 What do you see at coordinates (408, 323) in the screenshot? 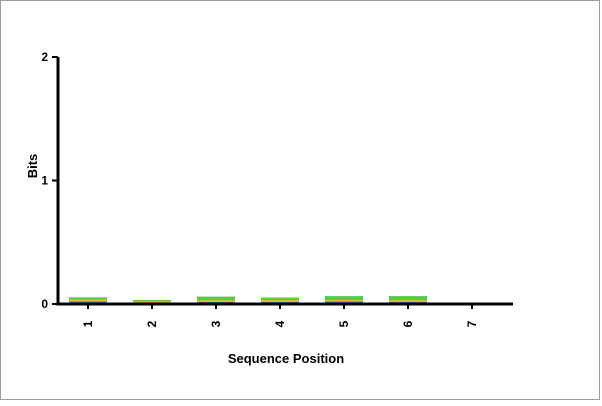
I see `x-tick-label: 6` at bounding box center [408, 323].